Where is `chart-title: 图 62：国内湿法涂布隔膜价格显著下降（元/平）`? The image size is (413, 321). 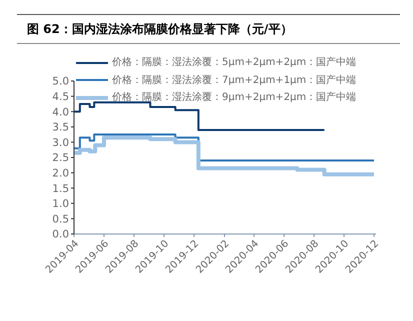 chart-title: 图 62：国内湿法涂布隔膜价格显著下降（元/平） is located at coordinates (159, 29).